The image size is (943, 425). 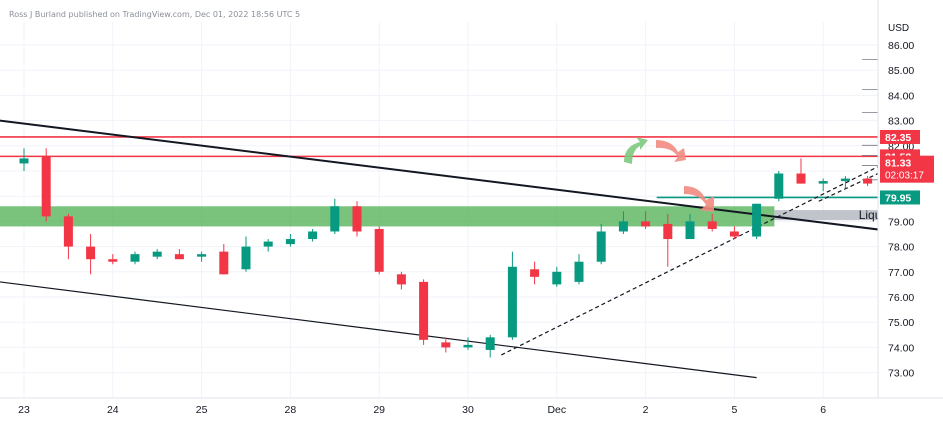 What do you see at coordinates (901, 298) in the screenshot?
I see `price-tick-label: 76.00` at bounding box center [901, 298].